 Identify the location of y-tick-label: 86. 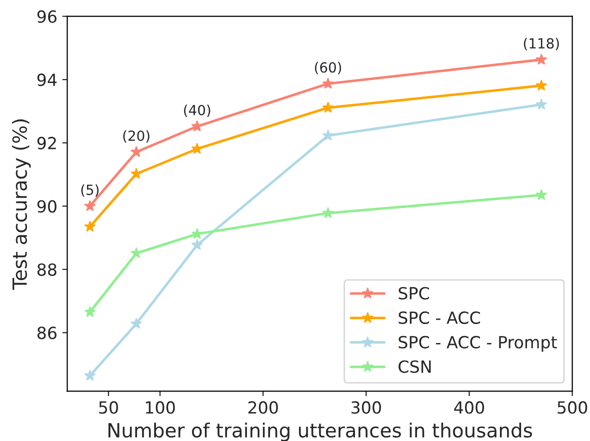
(46, 333).